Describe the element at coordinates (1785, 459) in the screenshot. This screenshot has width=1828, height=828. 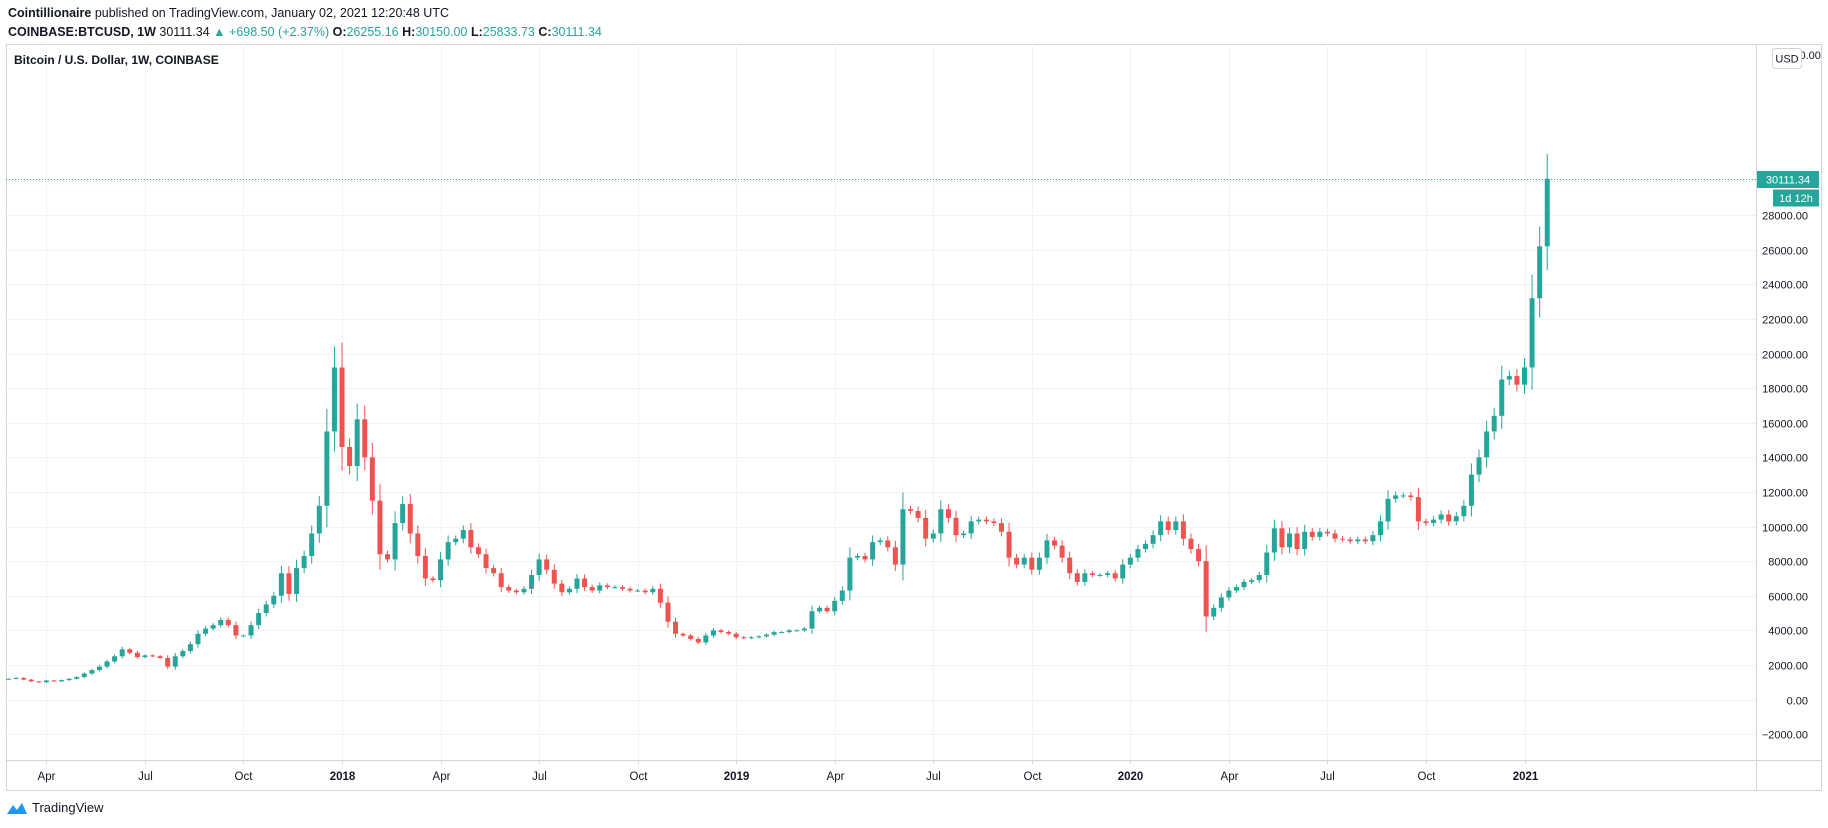
I see `price-tick-label: 14000.00` at that location.